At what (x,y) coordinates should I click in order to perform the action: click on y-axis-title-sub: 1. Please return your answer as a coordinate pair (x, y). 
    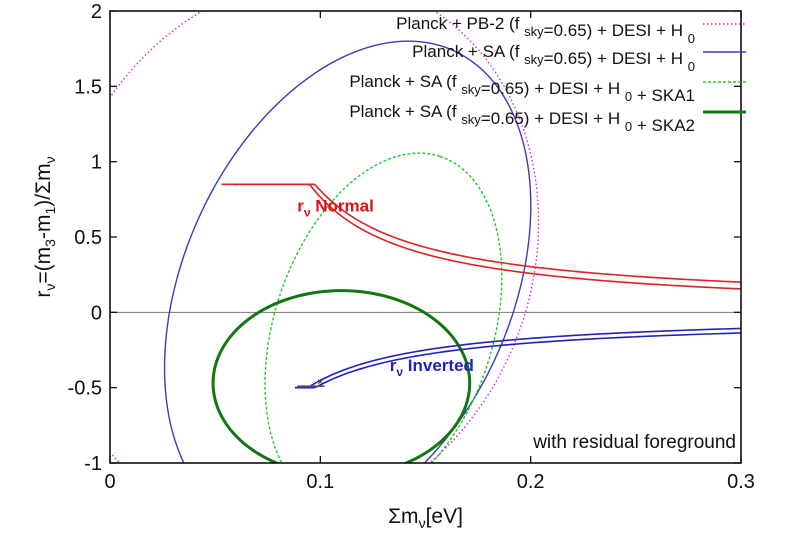
    Looking at the image, I should click on (50, 211).